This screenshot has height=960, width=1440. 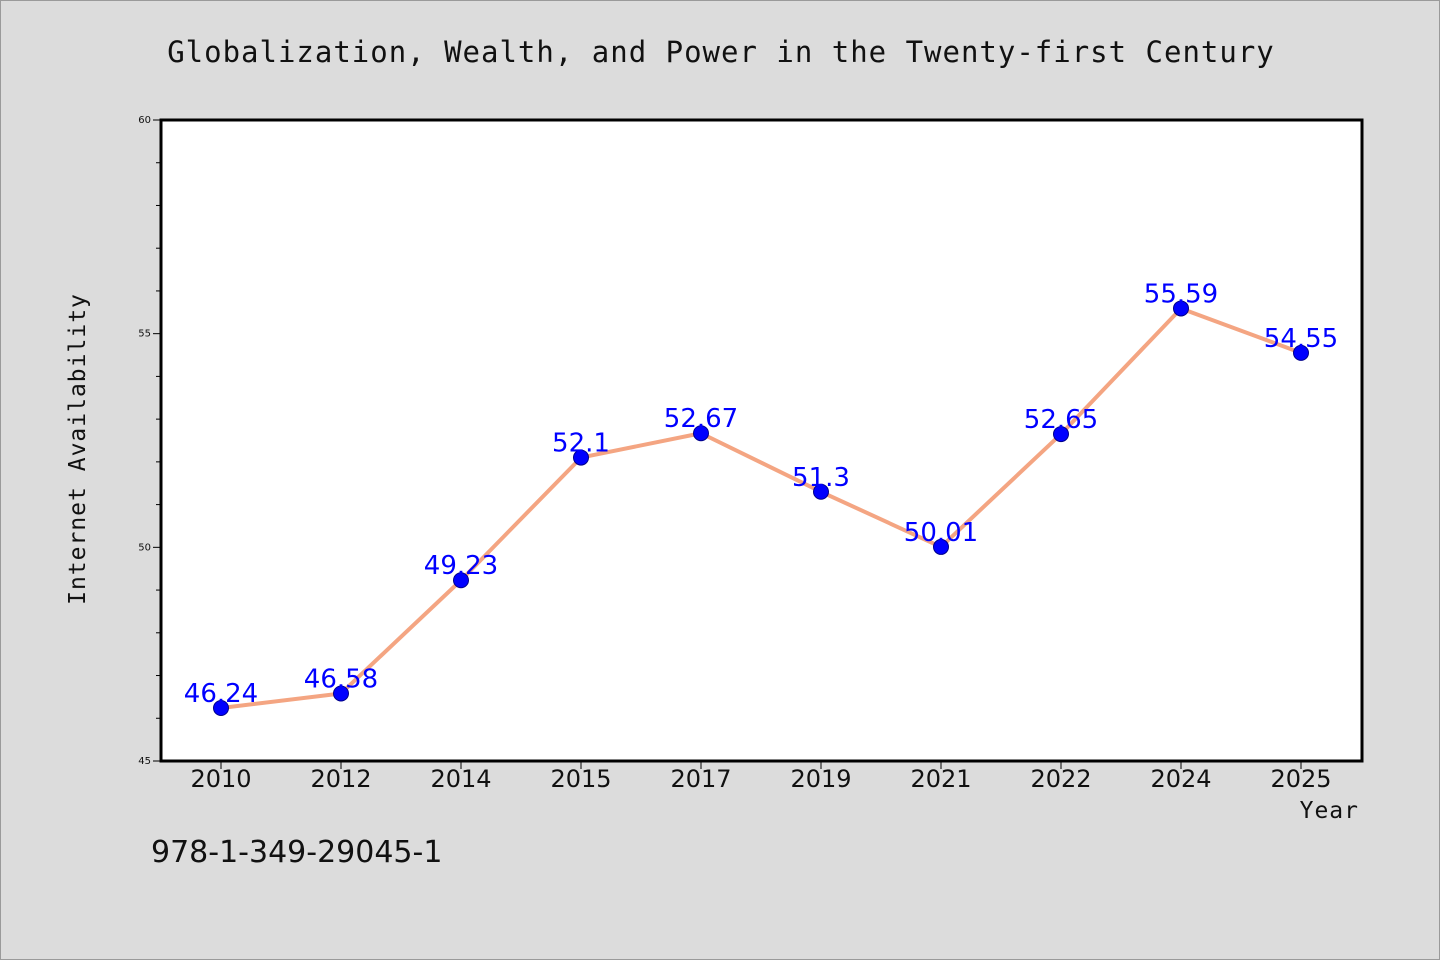 What do you see at coordinates (1329, 811) in the screenshot?
I see `x-axis-label: Year` at bounding box center [1329, 811].